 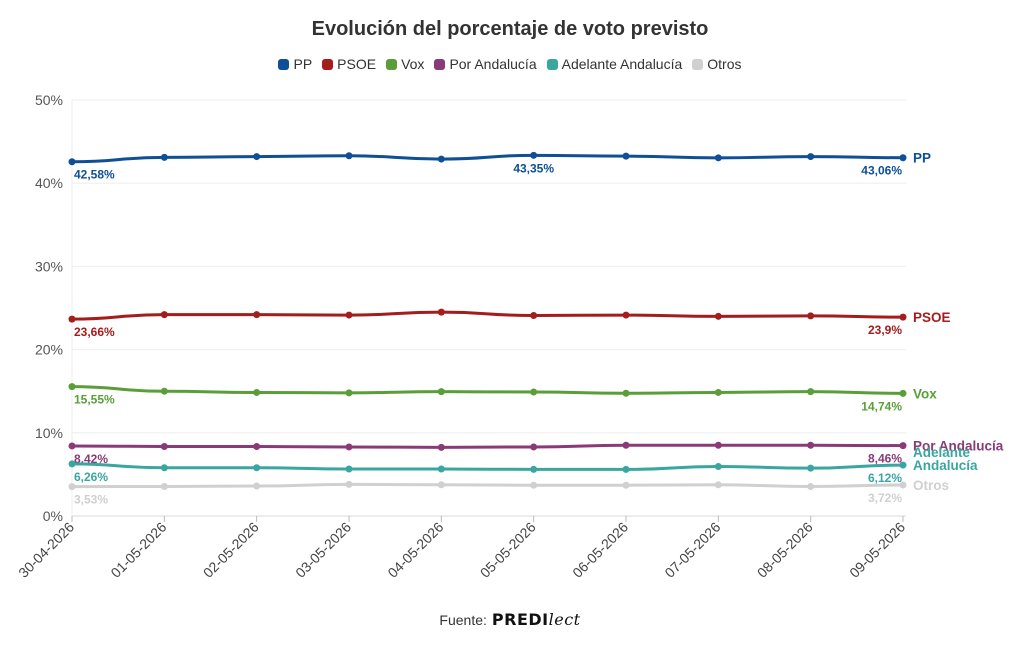 I want to click on data-label: 23,9%, so click(x=885, y=330).